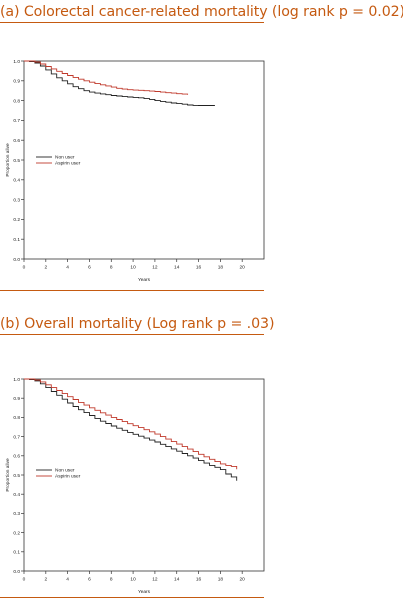  I want to click on panel-b-title: (b) Overall mortality (Log rank p = .03), so click(137, 324).